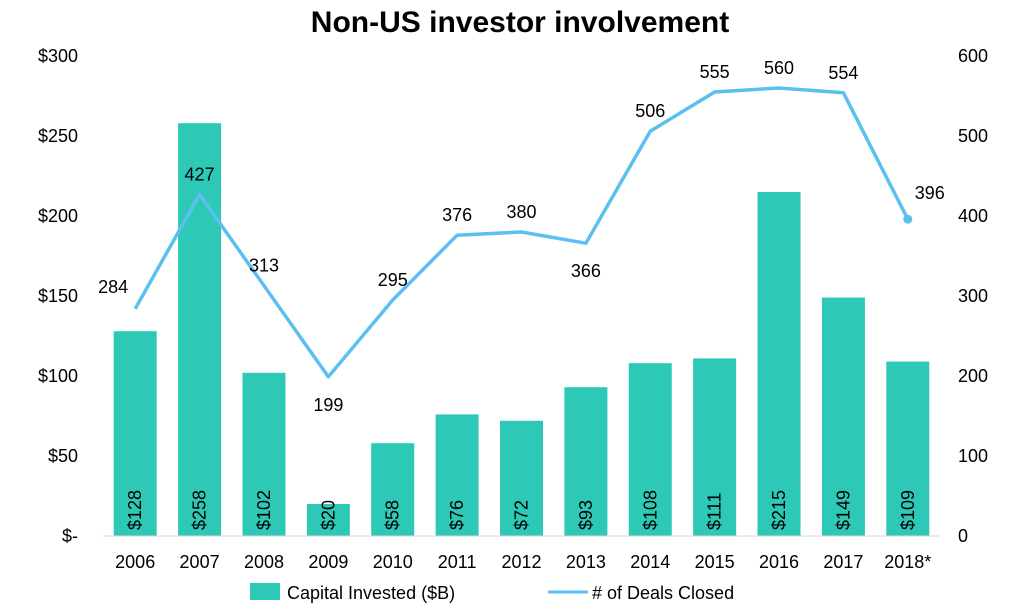 This screenshot has height=610, width=1021. I want to click on bar-value-label: $72, so click(522, 515).